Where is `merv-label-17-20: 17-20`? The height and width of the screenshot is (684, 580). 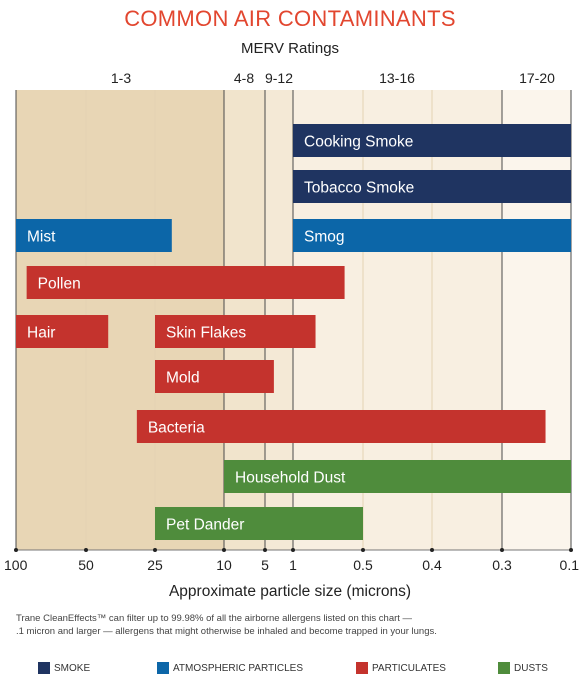 merv-label-17-20: 17-20 is located at coordinates (537, 78).